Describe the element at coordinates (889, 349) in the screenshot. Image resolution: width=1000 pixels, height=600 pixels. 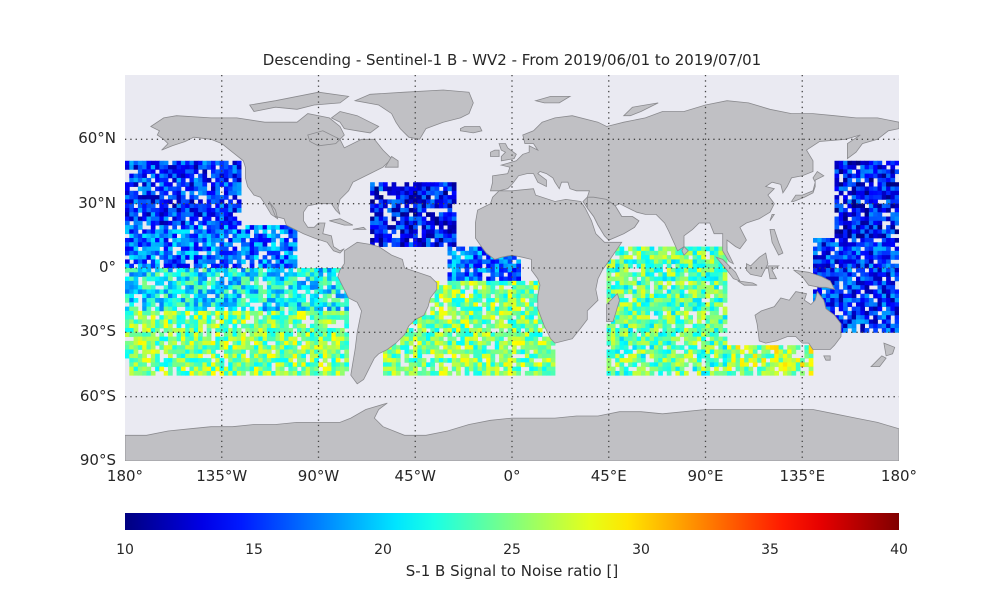
I see `land-new-zealand-north` at that location.